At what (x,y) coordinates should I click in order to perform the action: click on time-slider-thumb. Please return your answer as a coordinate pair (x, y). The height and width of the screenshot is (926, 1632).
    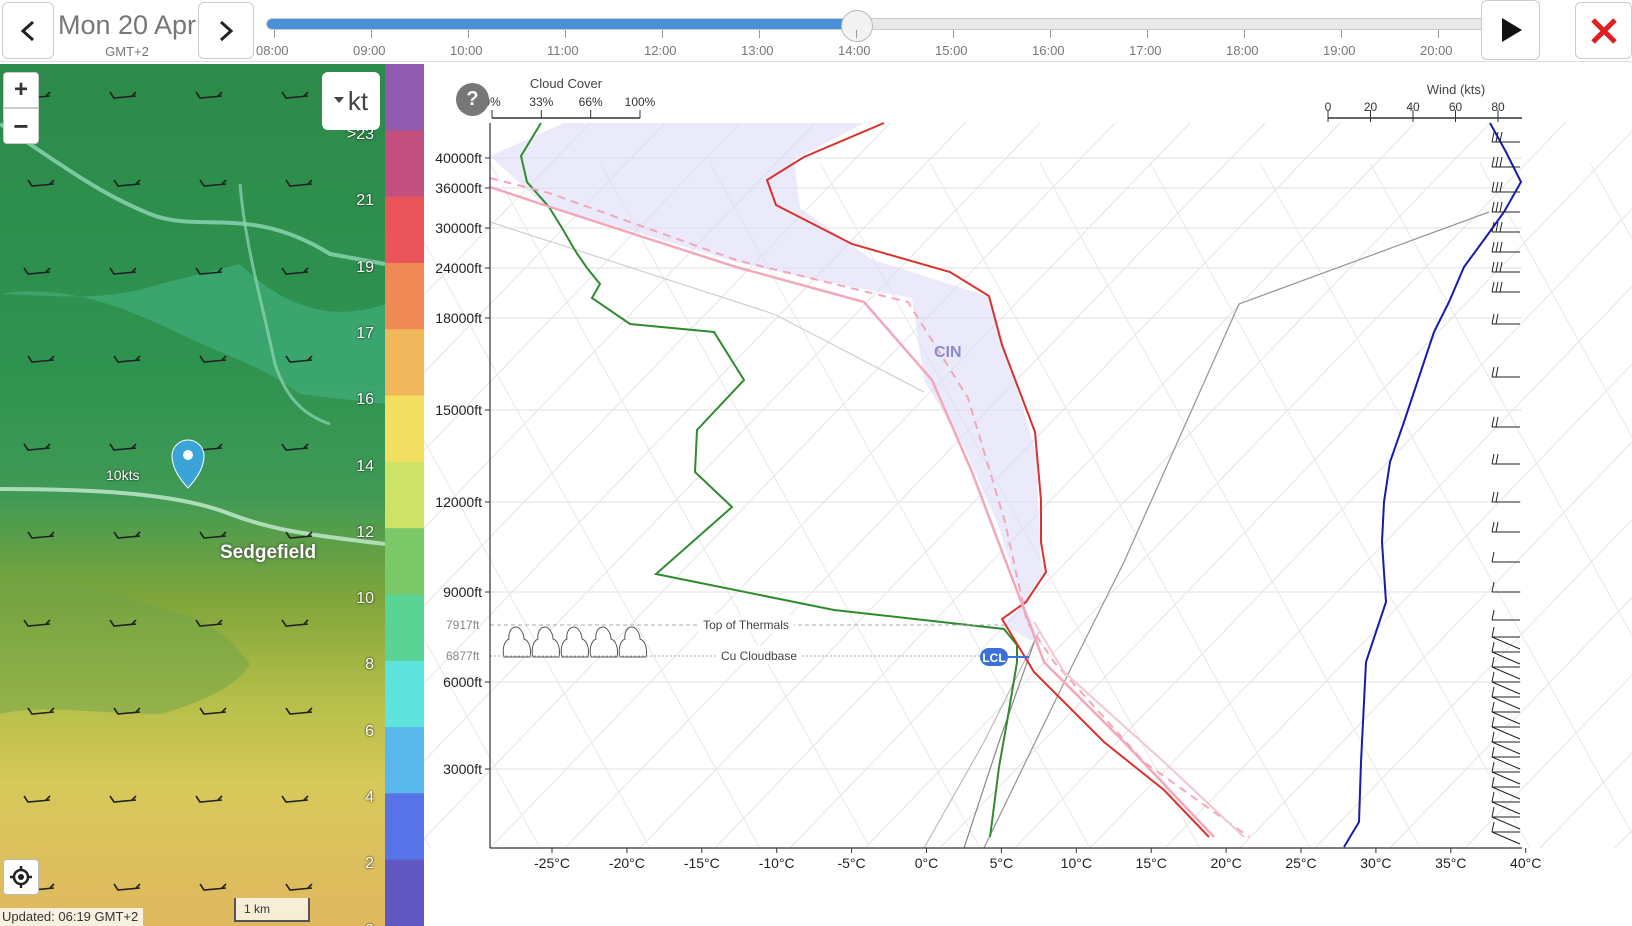
    Looking at the image, I should click on (857, 26).